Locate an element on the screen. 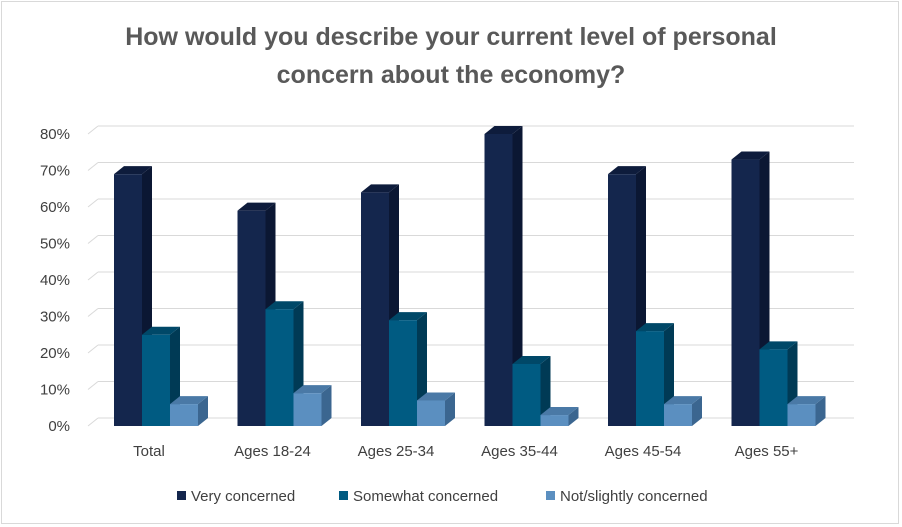 The height and width of the screenshot is (527, 902). y-tick-label: 10% is located at coordinates (55, 390).